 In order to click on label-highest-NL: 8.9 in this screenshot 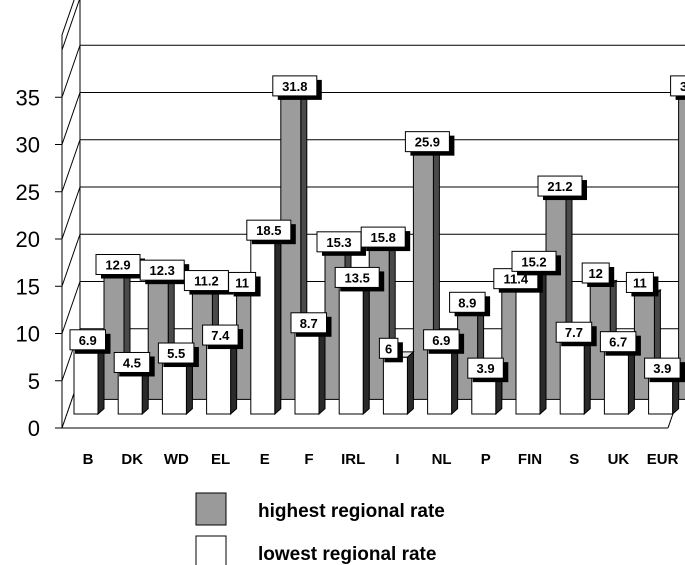, I will do `click(470, 304)`.